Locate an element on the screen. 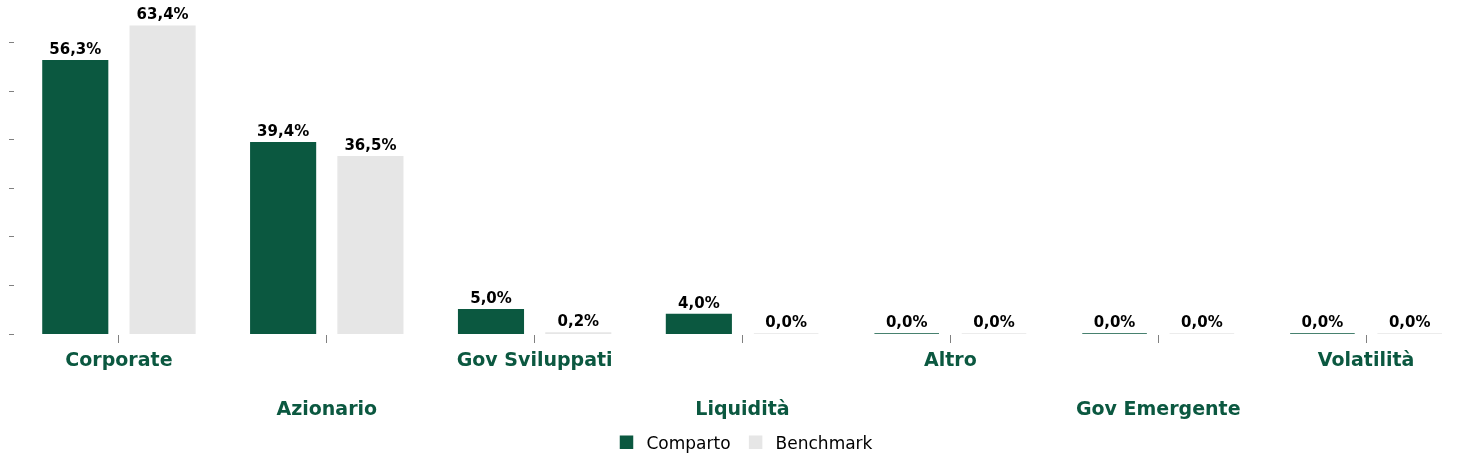  data-label: 4,0% is located at coordinates (699, 302).